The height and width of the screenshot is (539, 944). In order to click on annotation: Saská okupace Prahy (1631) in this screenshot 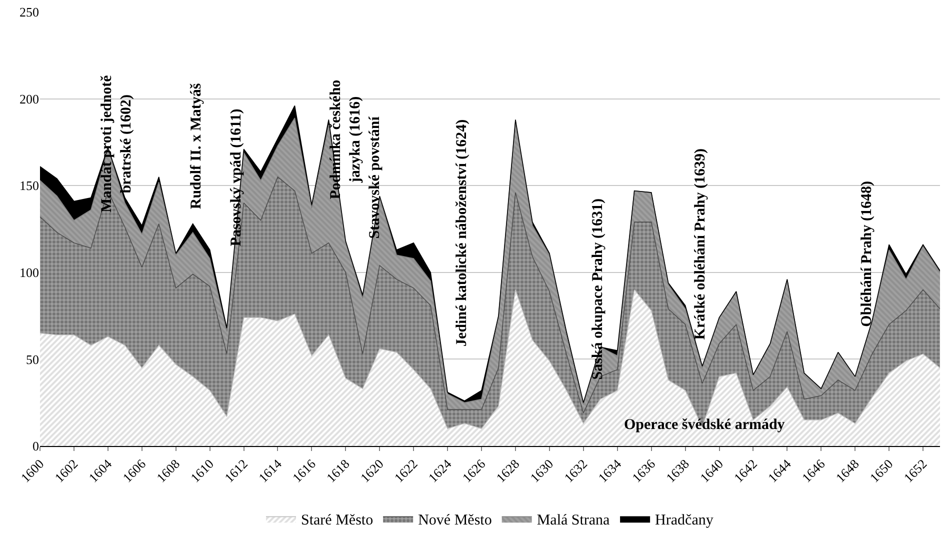, I will do `click(598, 289)`.